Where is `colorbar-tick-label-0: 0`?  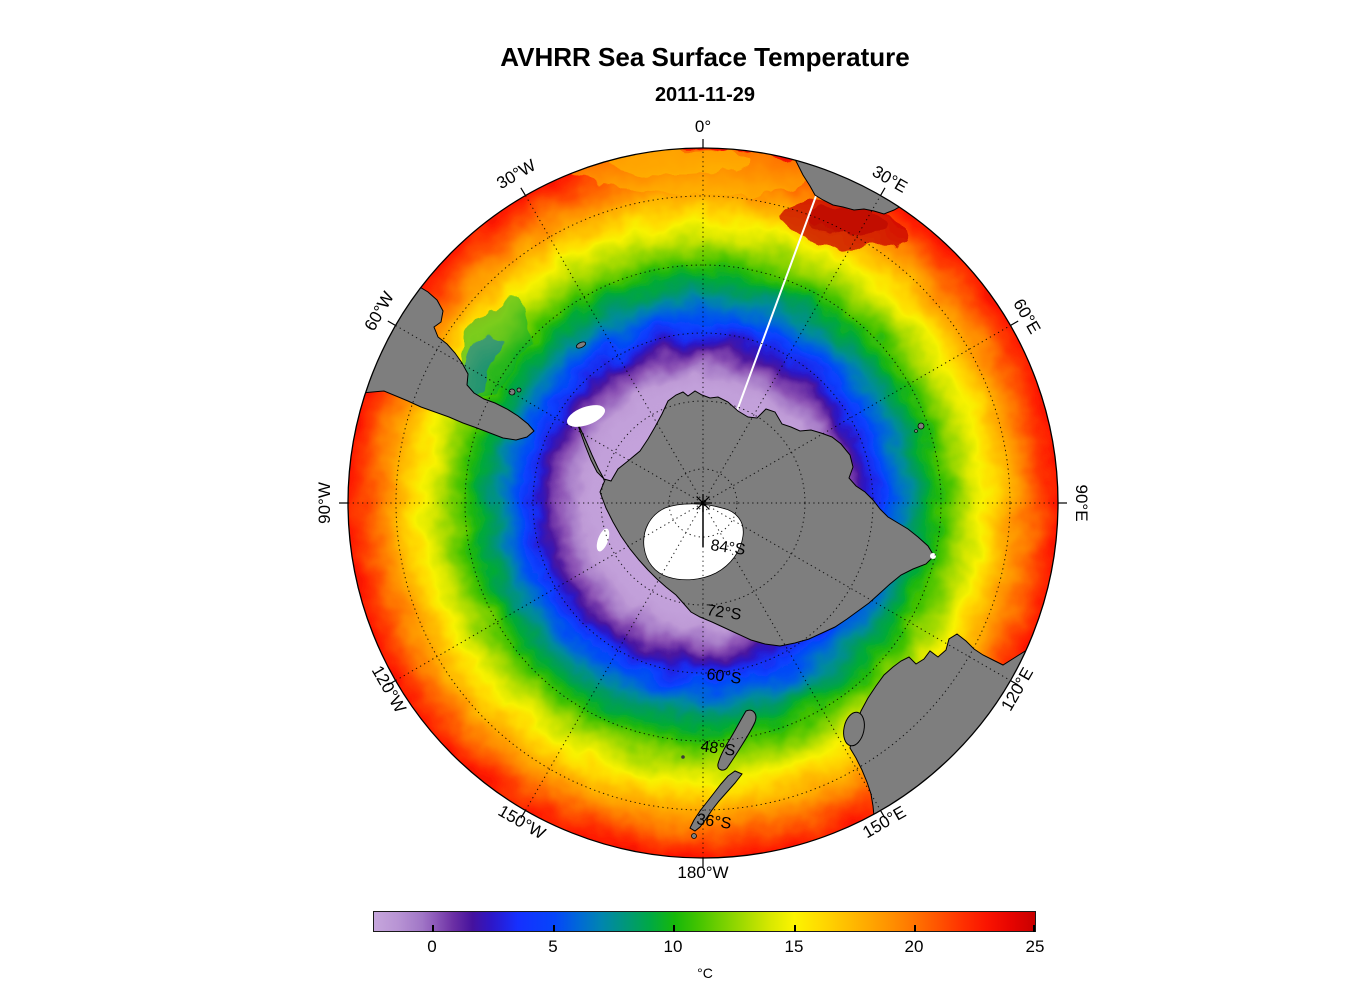
colorbar-tick-label-0: 0 is located at coordinates (432, 946).